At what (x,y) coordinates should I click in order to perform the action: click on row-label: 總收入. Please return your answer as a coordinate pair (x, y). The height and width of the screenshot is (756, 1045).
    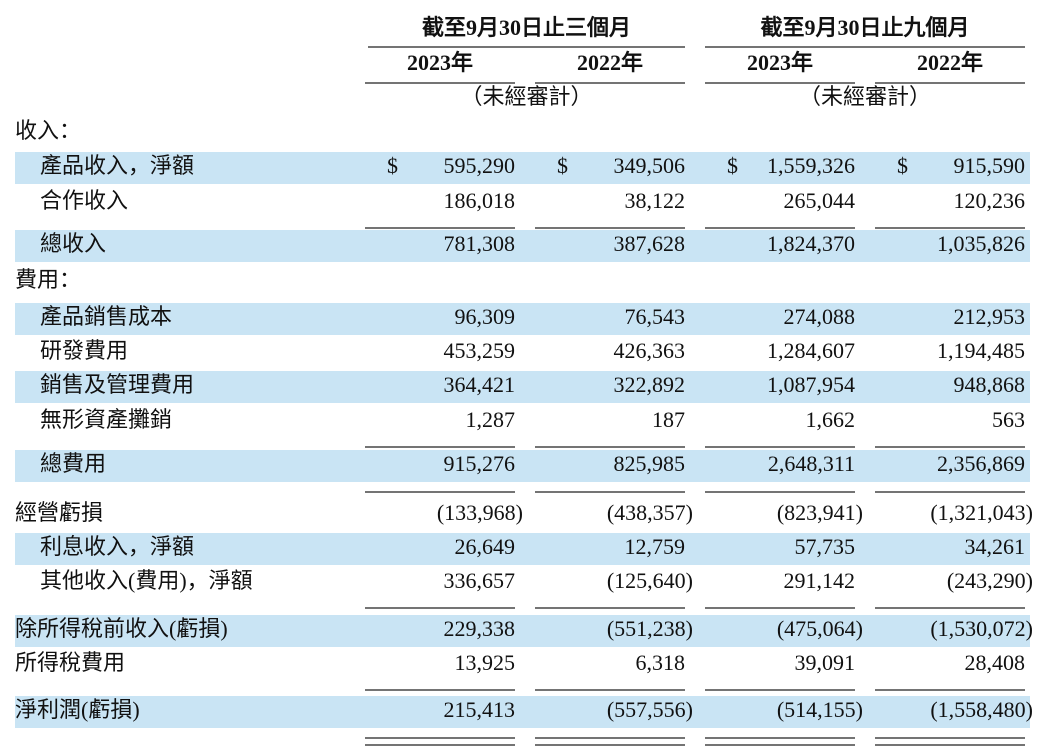
    Looking at the image, I should click on (73, 243).